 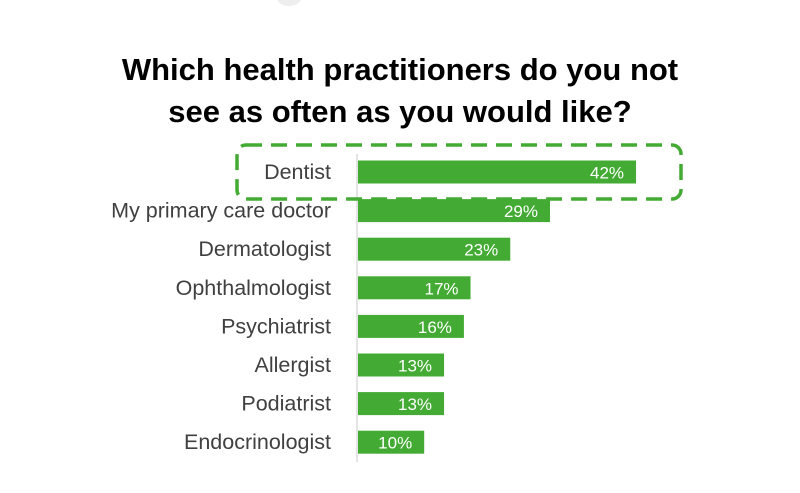 What do you see at coordinates (293, 365) in the screenshot?
I see `category-label-5: Allergist` at bounding box center [293, 365].